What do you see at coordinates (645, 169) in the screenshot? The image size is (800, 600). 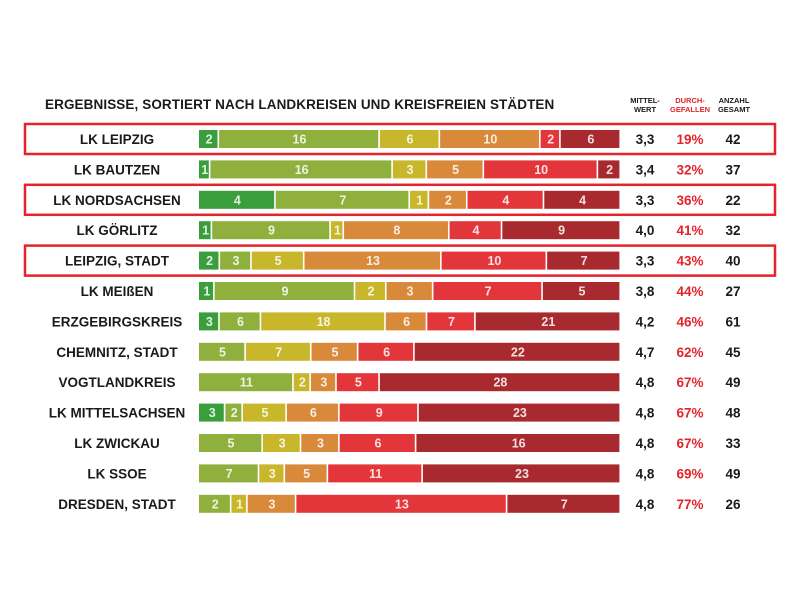 I see `mittelwert-value: 3,4` at bounding box center [645, 169].